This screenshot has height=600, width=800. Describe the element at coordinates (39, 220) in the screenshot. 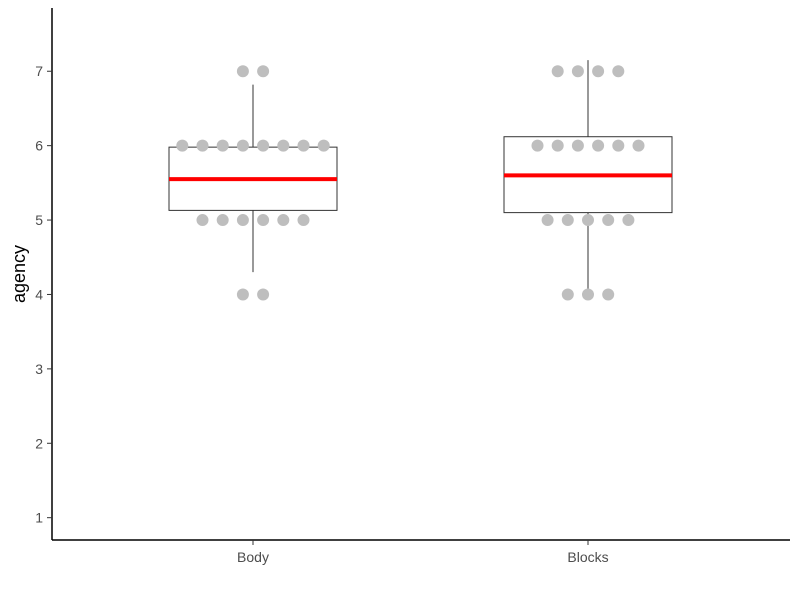

I see `y-tick-label: 5` at that location.